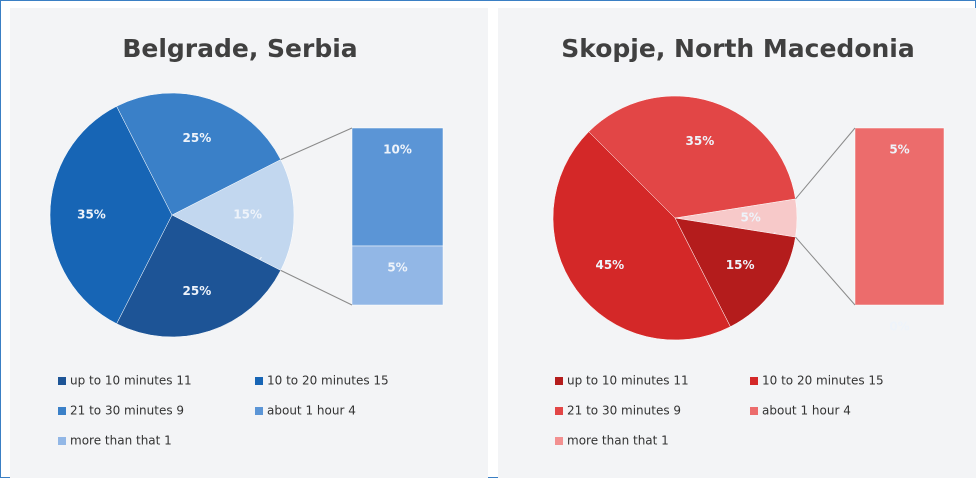  I want to click on chart-title: Skopje, North Macedonia, so click(737, 48).